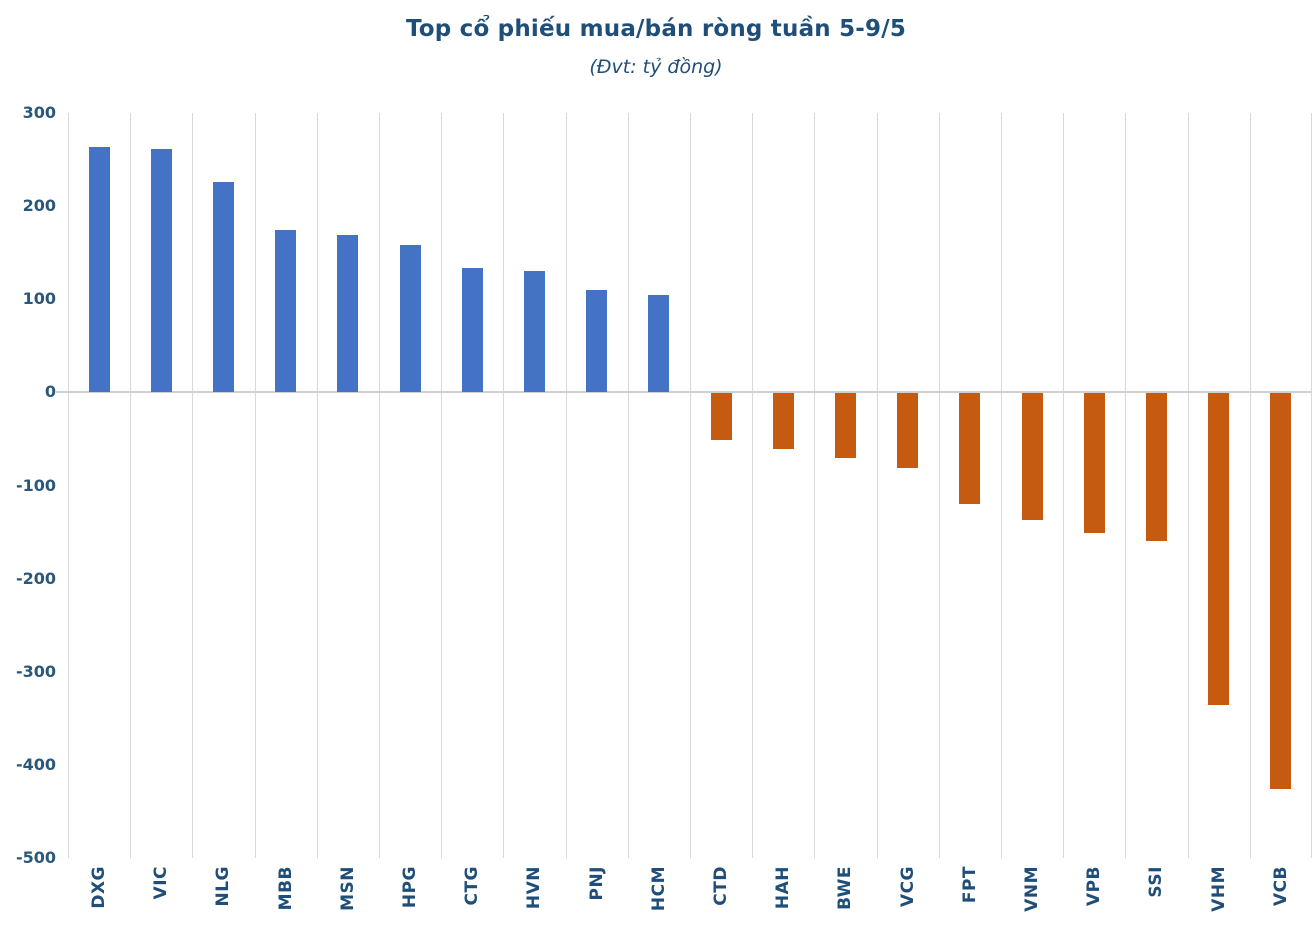 Image resolution: width=1312 pixels, height=940 pixels. Describe the element at coordinates (1094, 463) in the screenshot. I see `bar-VPB` at that location.